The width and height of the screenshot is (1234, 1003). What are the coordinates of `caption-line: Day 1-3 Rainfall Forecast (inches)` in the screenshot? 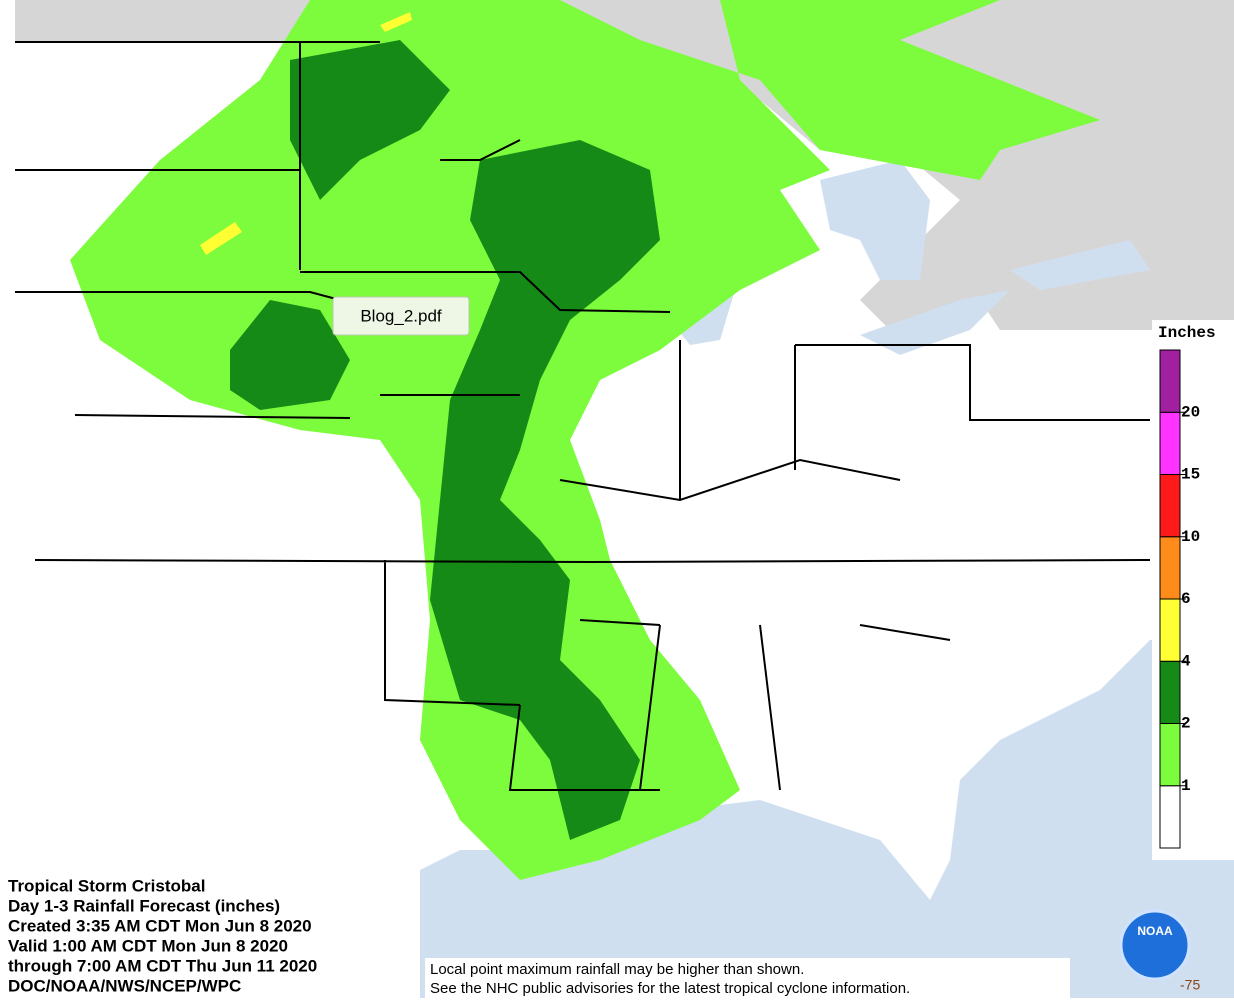 It's located at (144, 905).